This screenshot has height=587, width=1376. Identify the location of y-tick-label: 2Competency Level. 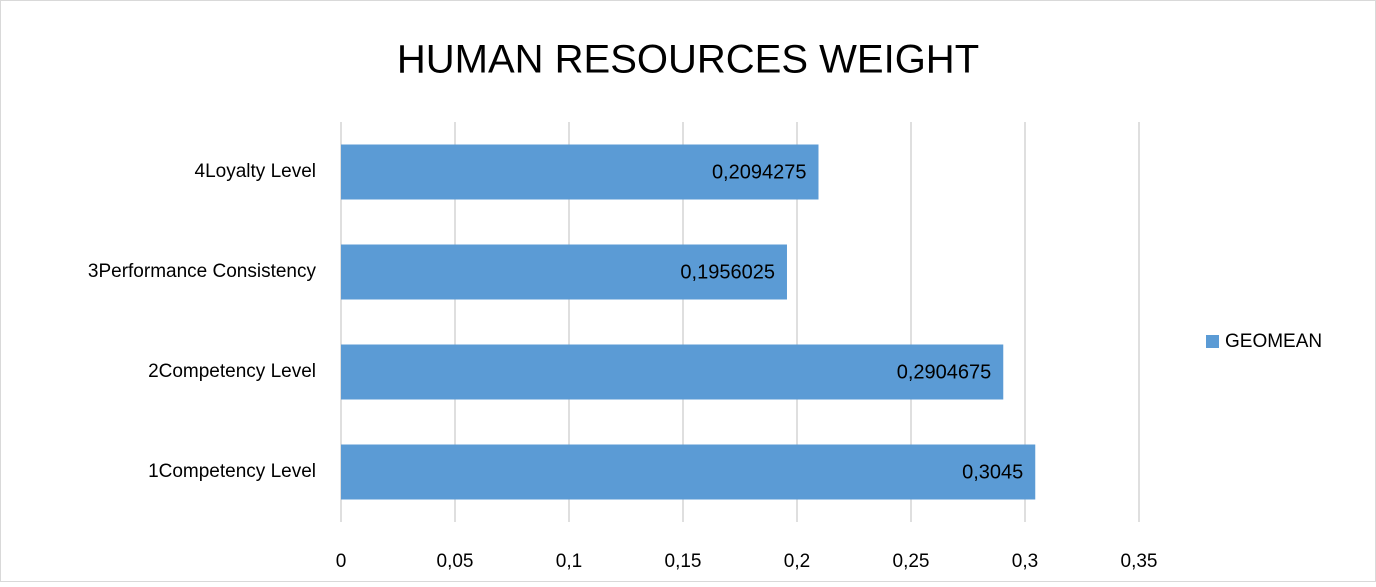
(232, 371).